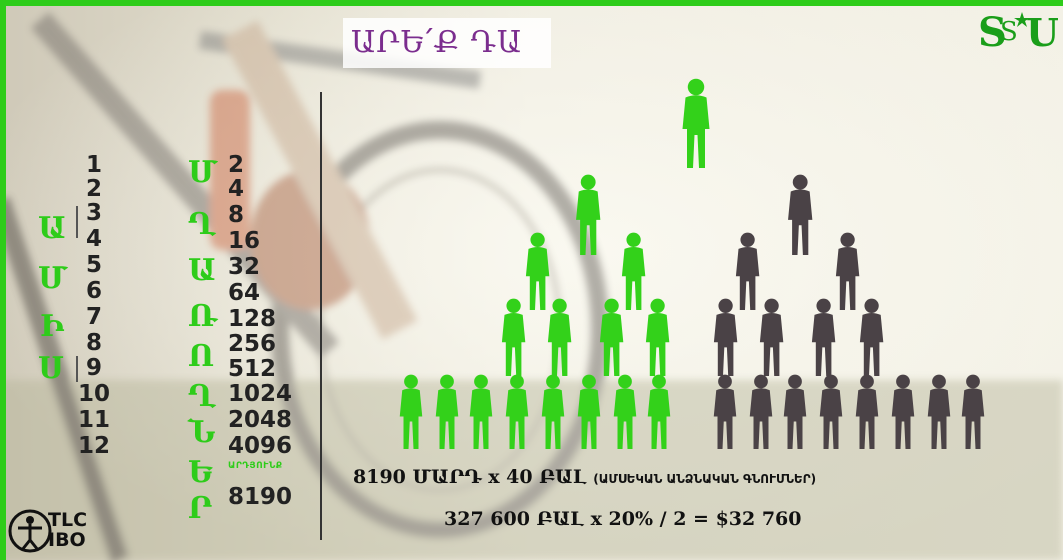 The height and width of the screenshot is (560, 1063). Describe the element at coordinates (201, 356) in the screenshot. I see `partners-label-letter-5: Ո` at that location.